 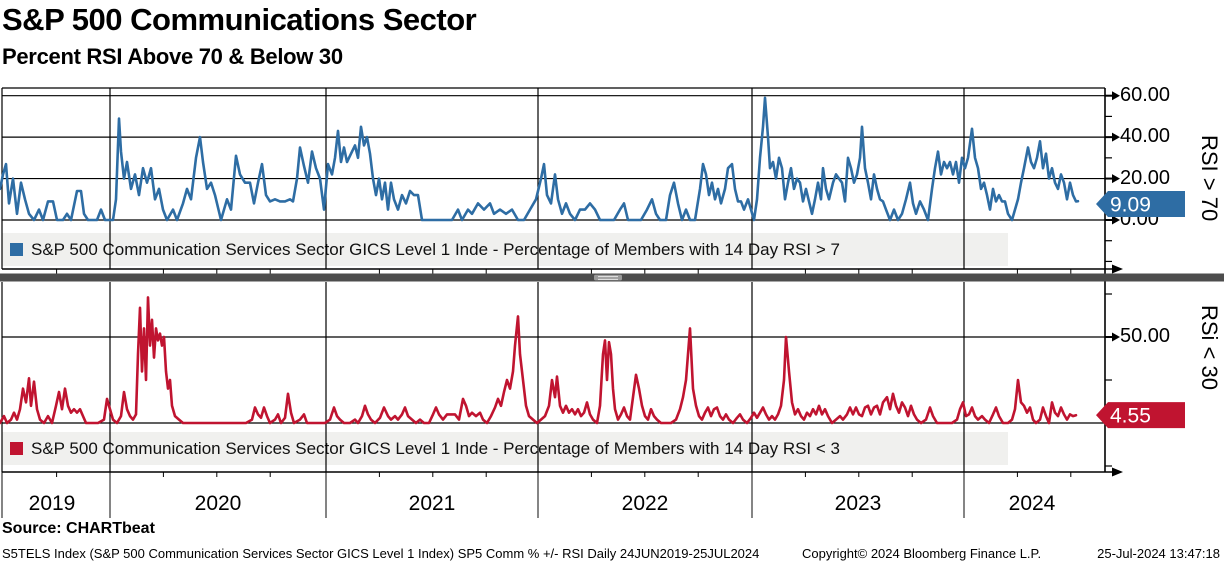 What do you see at coordinates (16, 249) in the screenshot?
I see `legend-marker-blue-icon` at bounding box center [16, 249].